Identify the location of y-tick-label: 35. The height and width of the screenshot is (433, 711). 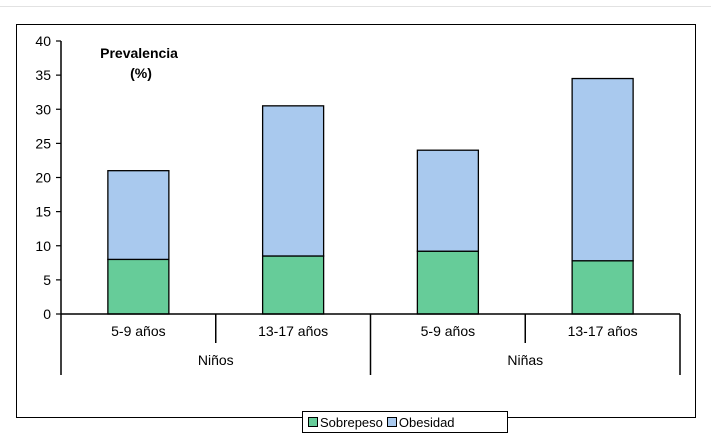
(43, 75).